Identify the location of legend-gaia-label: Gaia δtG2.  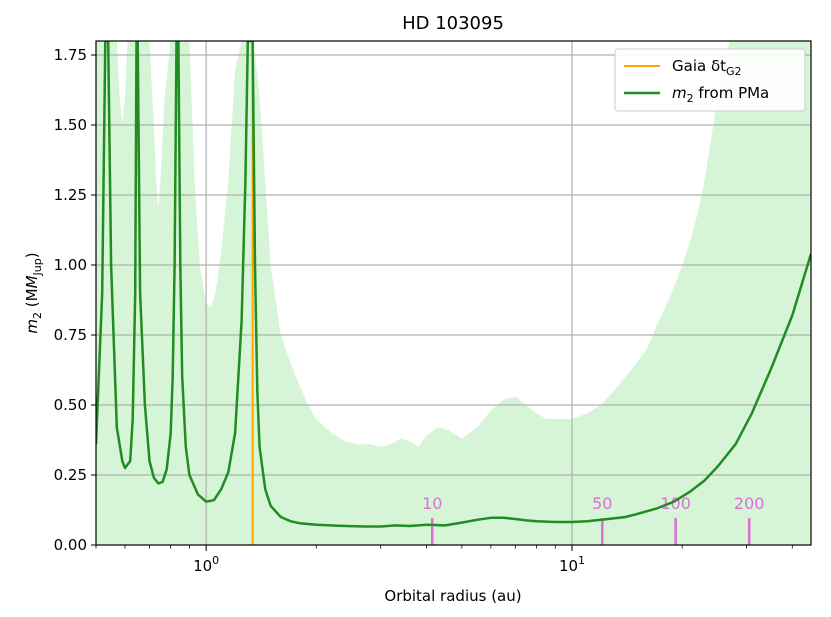
(707, 67).